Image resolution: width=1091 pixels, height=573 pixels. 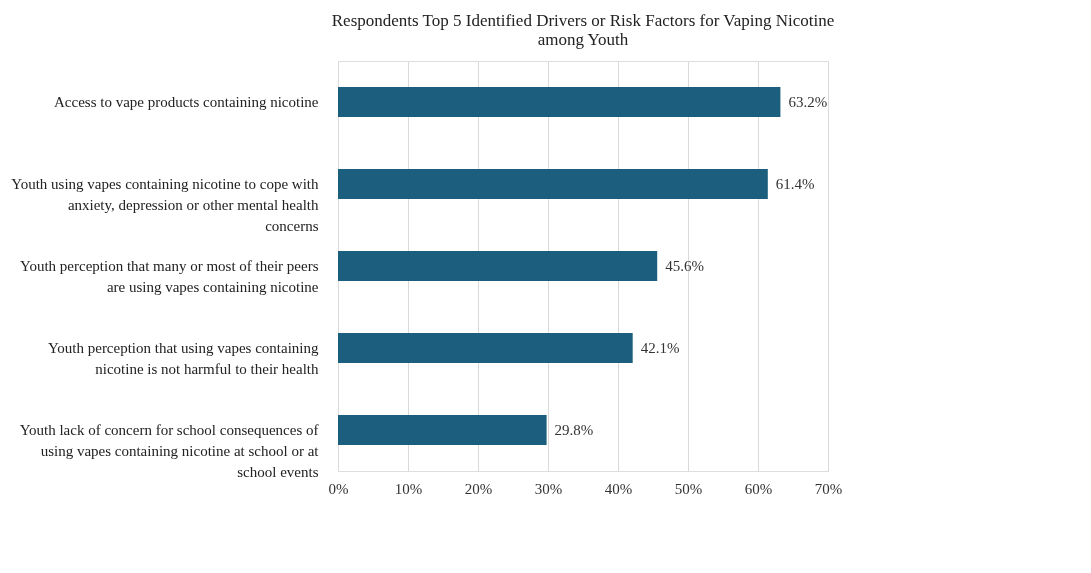 What do you see at coordinates (688, 488) in the screenshot?
I see `x-tick-label: 50%` at bounding box center [688, 488].